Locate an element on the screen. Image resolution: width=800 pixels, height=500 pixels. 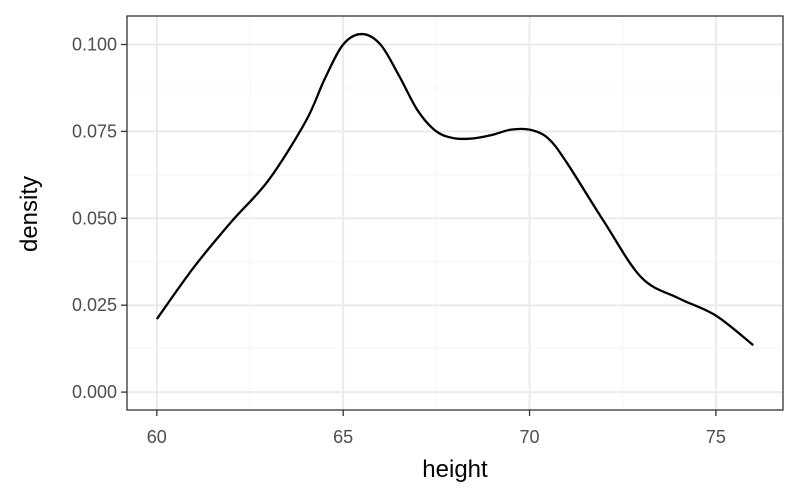
y-axis-title: density is located at coordinates (29, 214).